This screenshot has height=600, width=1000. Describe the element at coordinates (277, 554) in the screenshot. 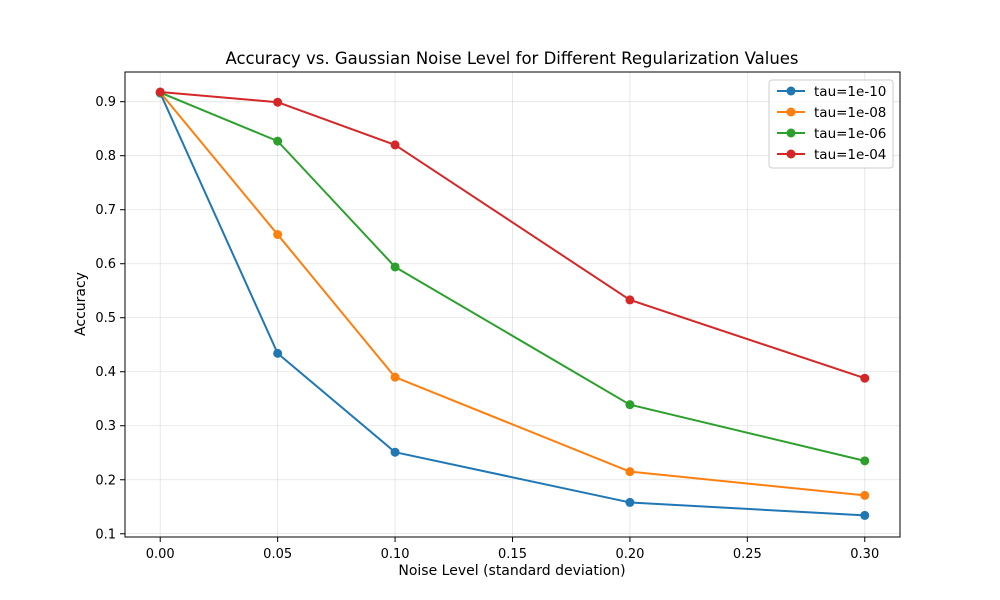

I see `x-tick-label: 0.05` at that location.